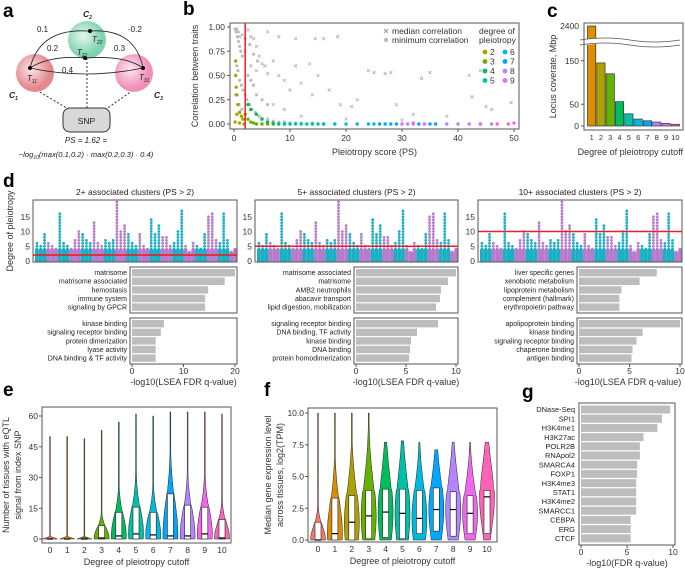  What do you see at coordinates (26, 217) in the screenshot?
I see `y-tick-label: 15` at bounding box center [26, 217].